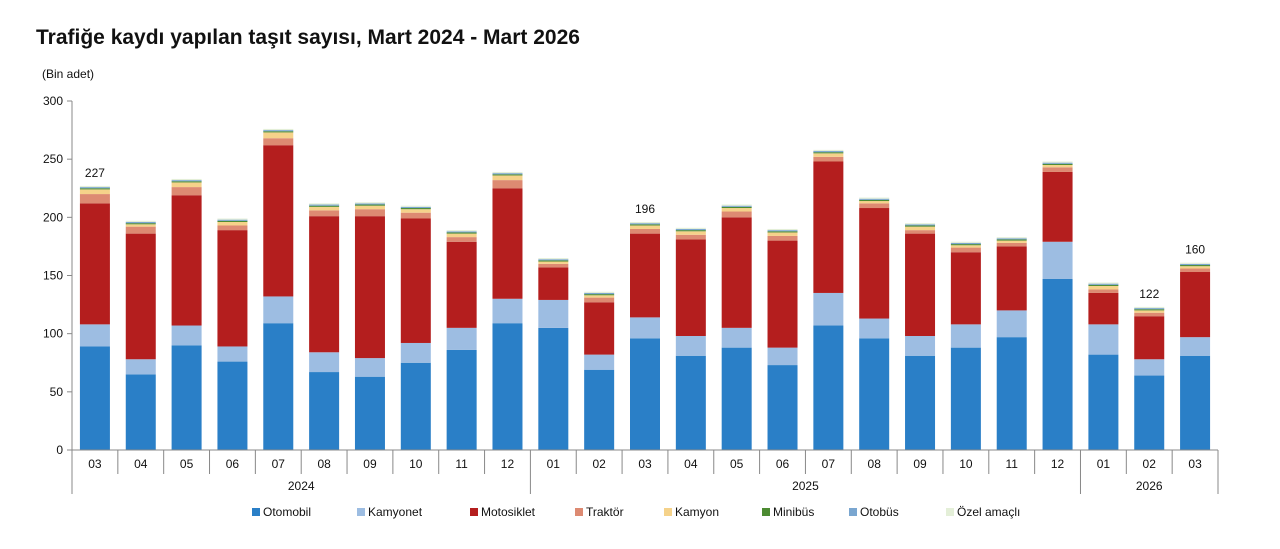 This screenshot has width=1280, height=549. What do you see at coordinates (95, 173) in the screenshot?
I see `data-label: 227` at bounding box center [95, 173].